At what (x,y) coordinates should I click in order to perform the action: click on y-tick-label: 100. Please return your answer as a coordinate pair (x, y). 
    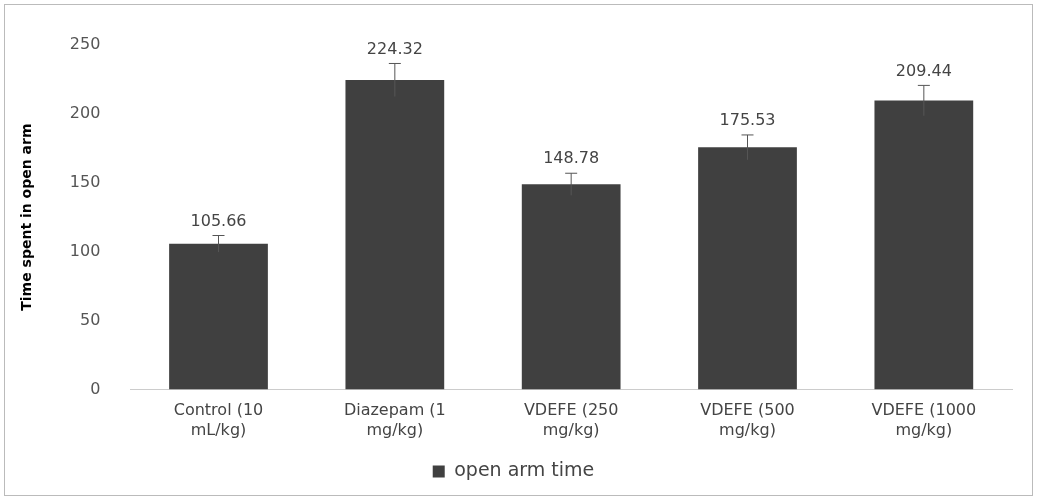
    Looking at the image, I should click on (85, 250).